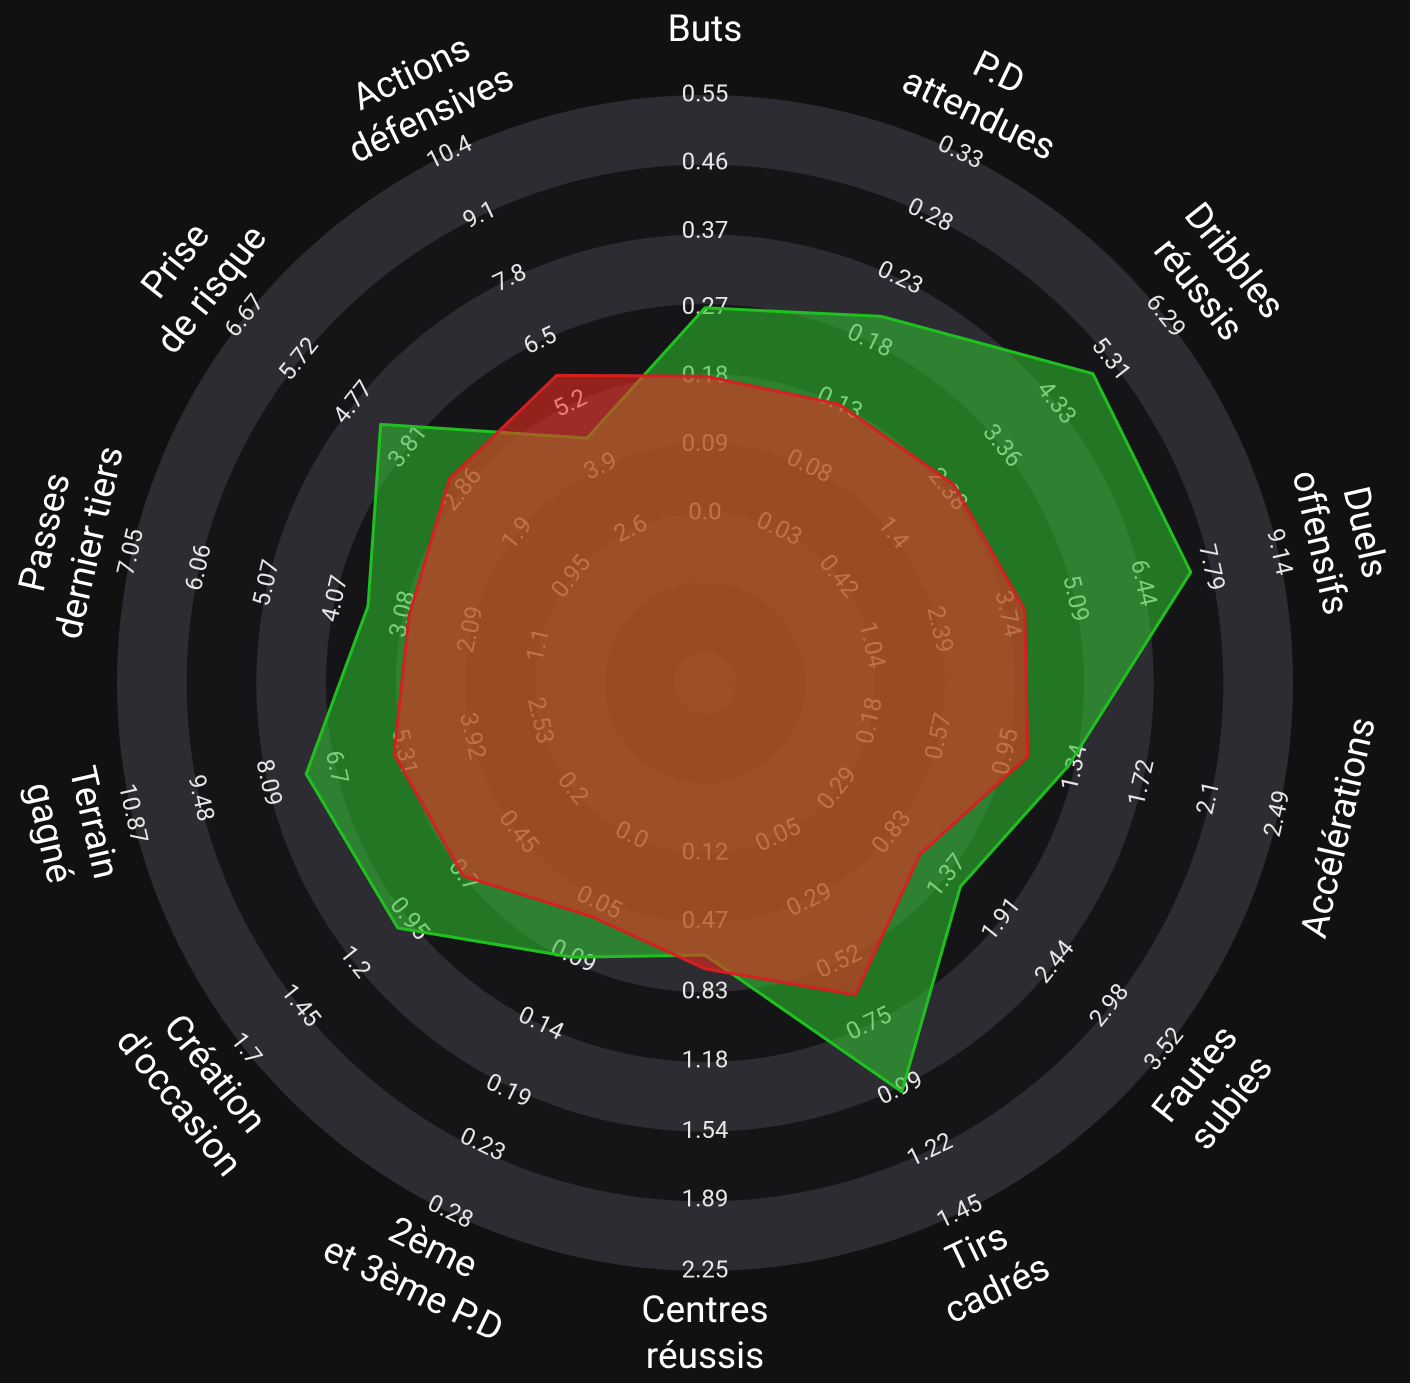 The height and width of the screenshot is (1383, 1410). I want to click on tick-label: 0.46, so click(705, 162).